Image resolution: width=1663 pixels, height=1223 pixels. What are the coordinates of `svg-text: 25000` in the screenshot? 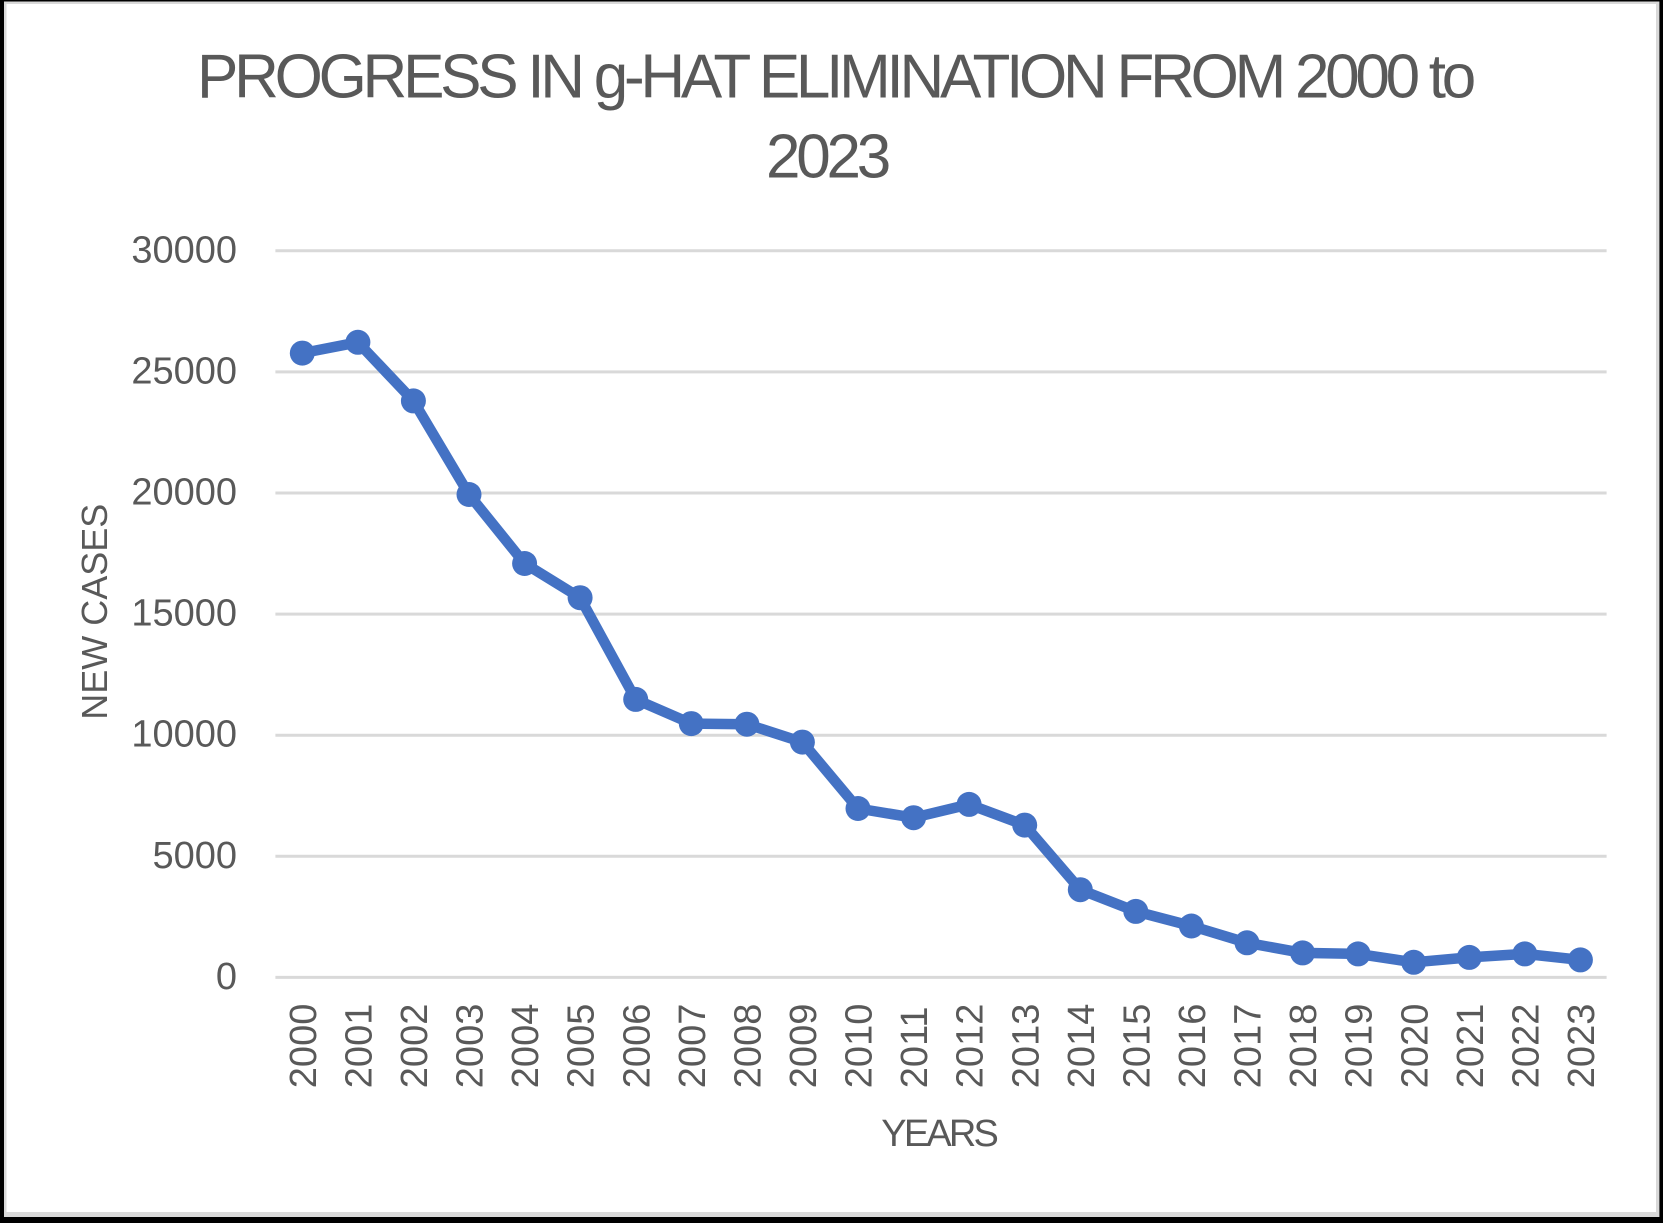 It's located at (184, 371).